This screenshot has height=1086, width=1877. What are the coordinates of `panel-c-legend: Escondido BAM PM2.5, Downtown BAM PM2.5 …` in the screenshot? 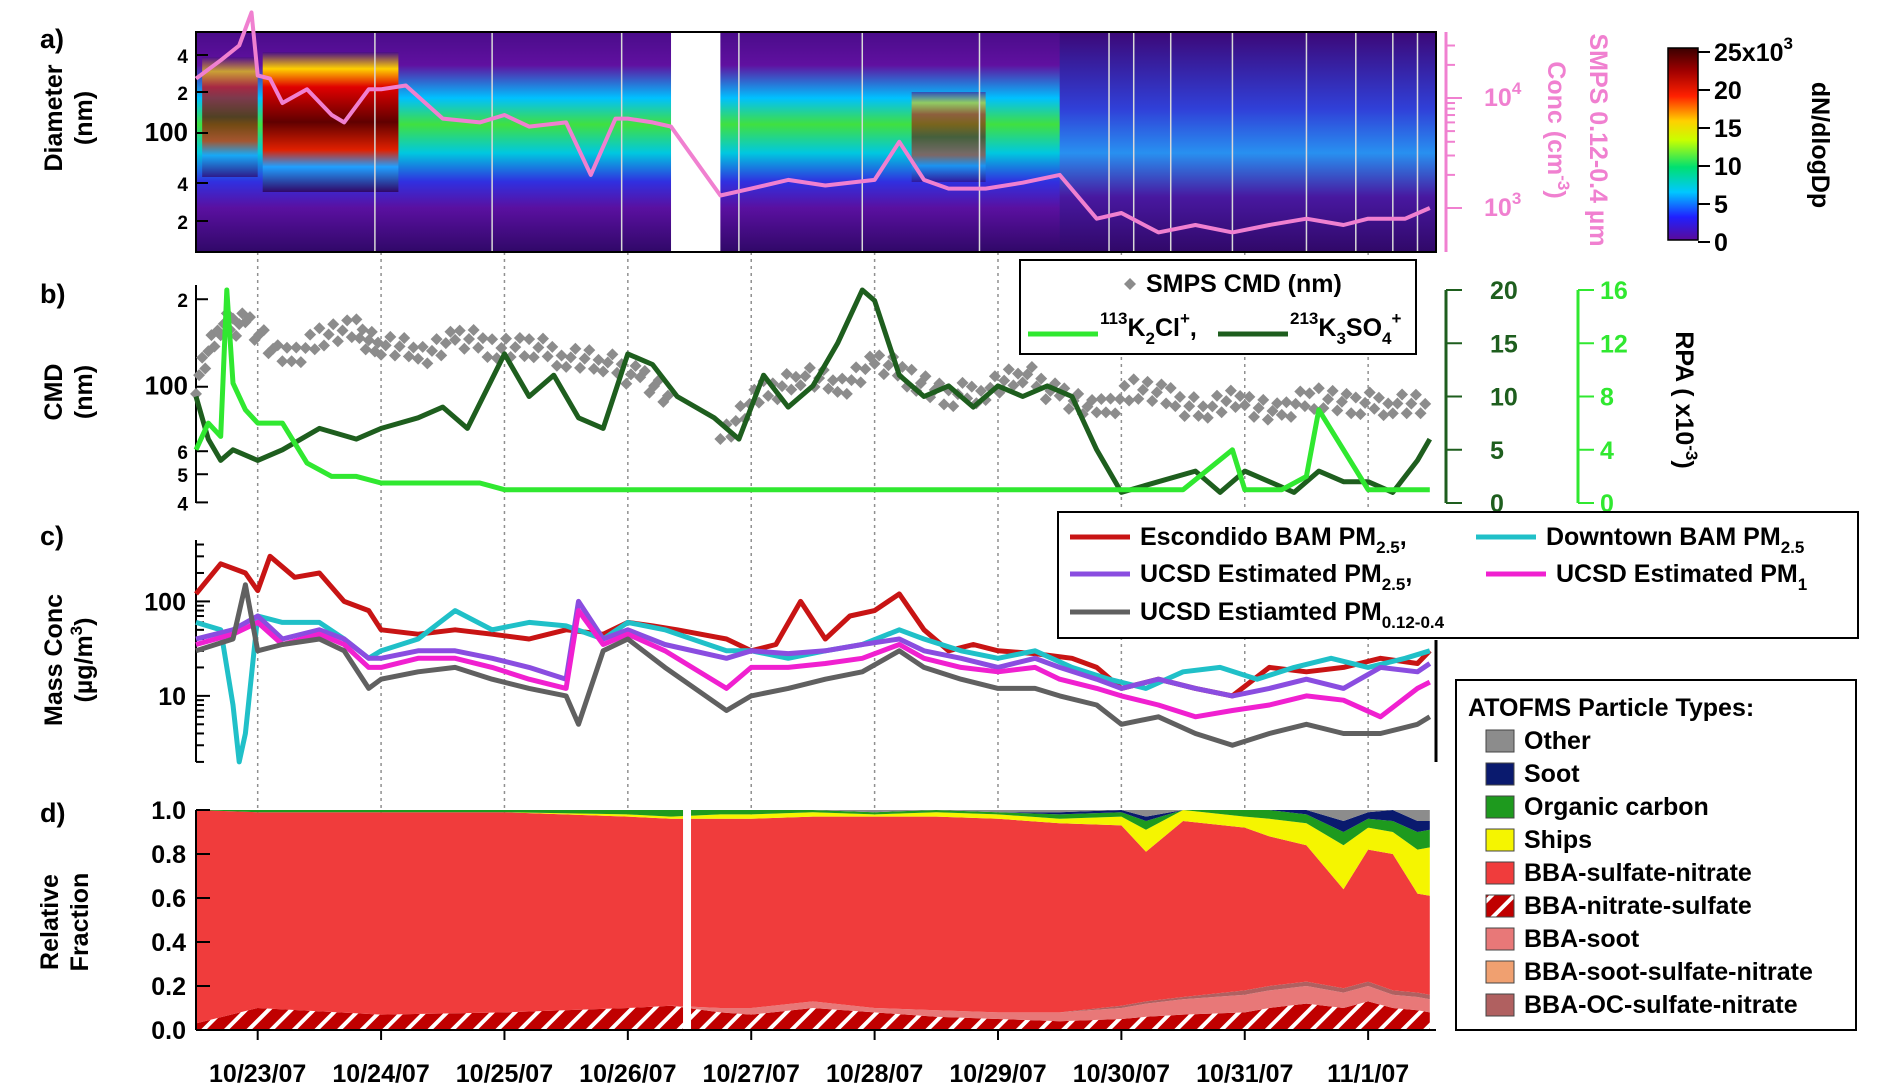 It's located at (1458, 575).